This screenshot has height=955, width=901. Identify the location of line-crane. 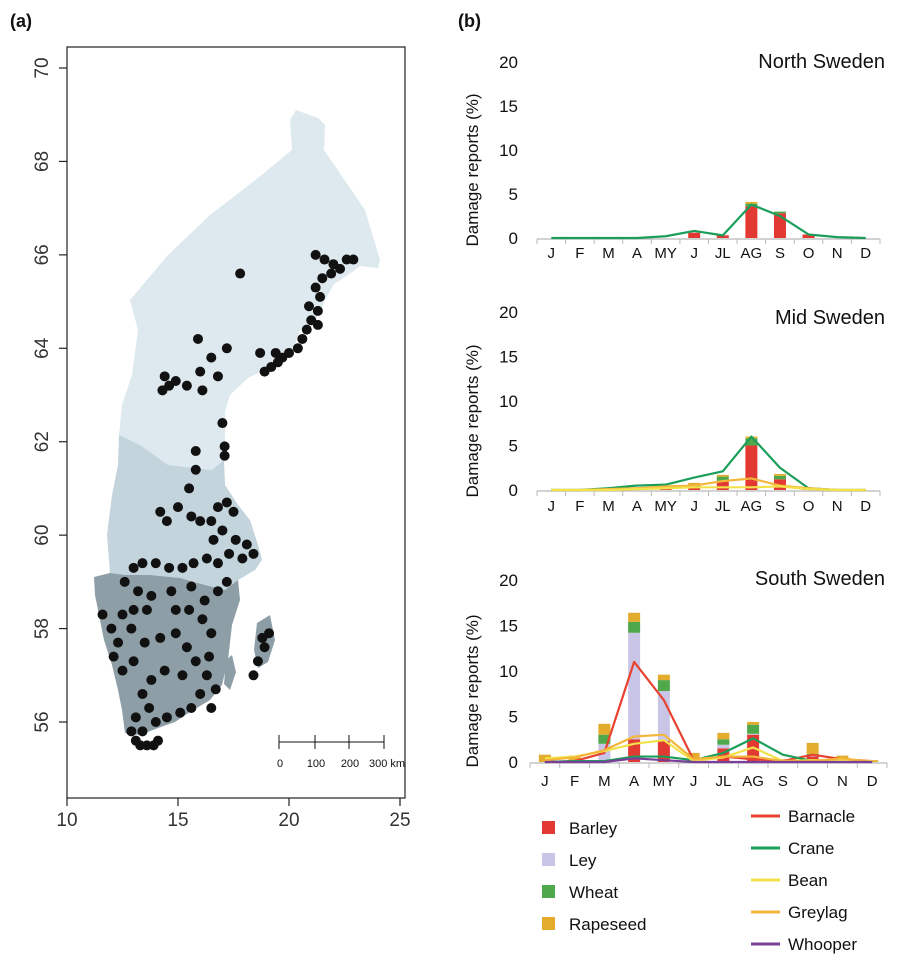
(708, 221).